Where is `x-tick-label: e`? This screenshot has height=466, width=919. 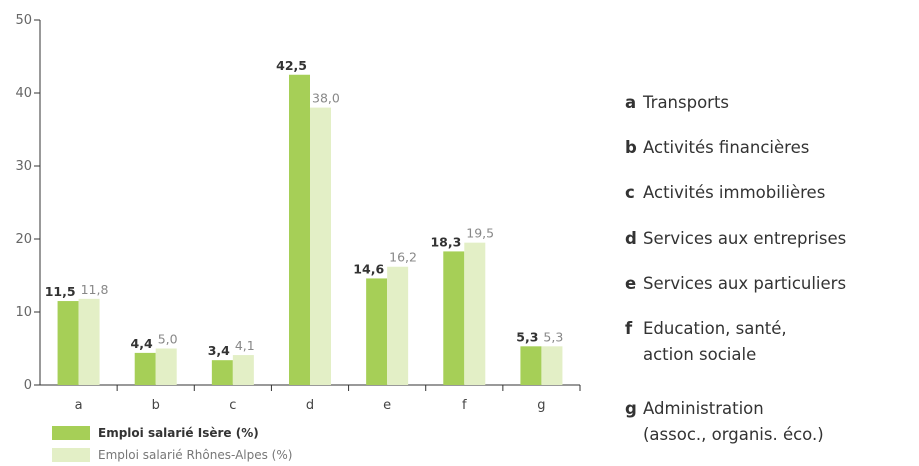
x-tick-label: e is located at coordinates (387, 405).